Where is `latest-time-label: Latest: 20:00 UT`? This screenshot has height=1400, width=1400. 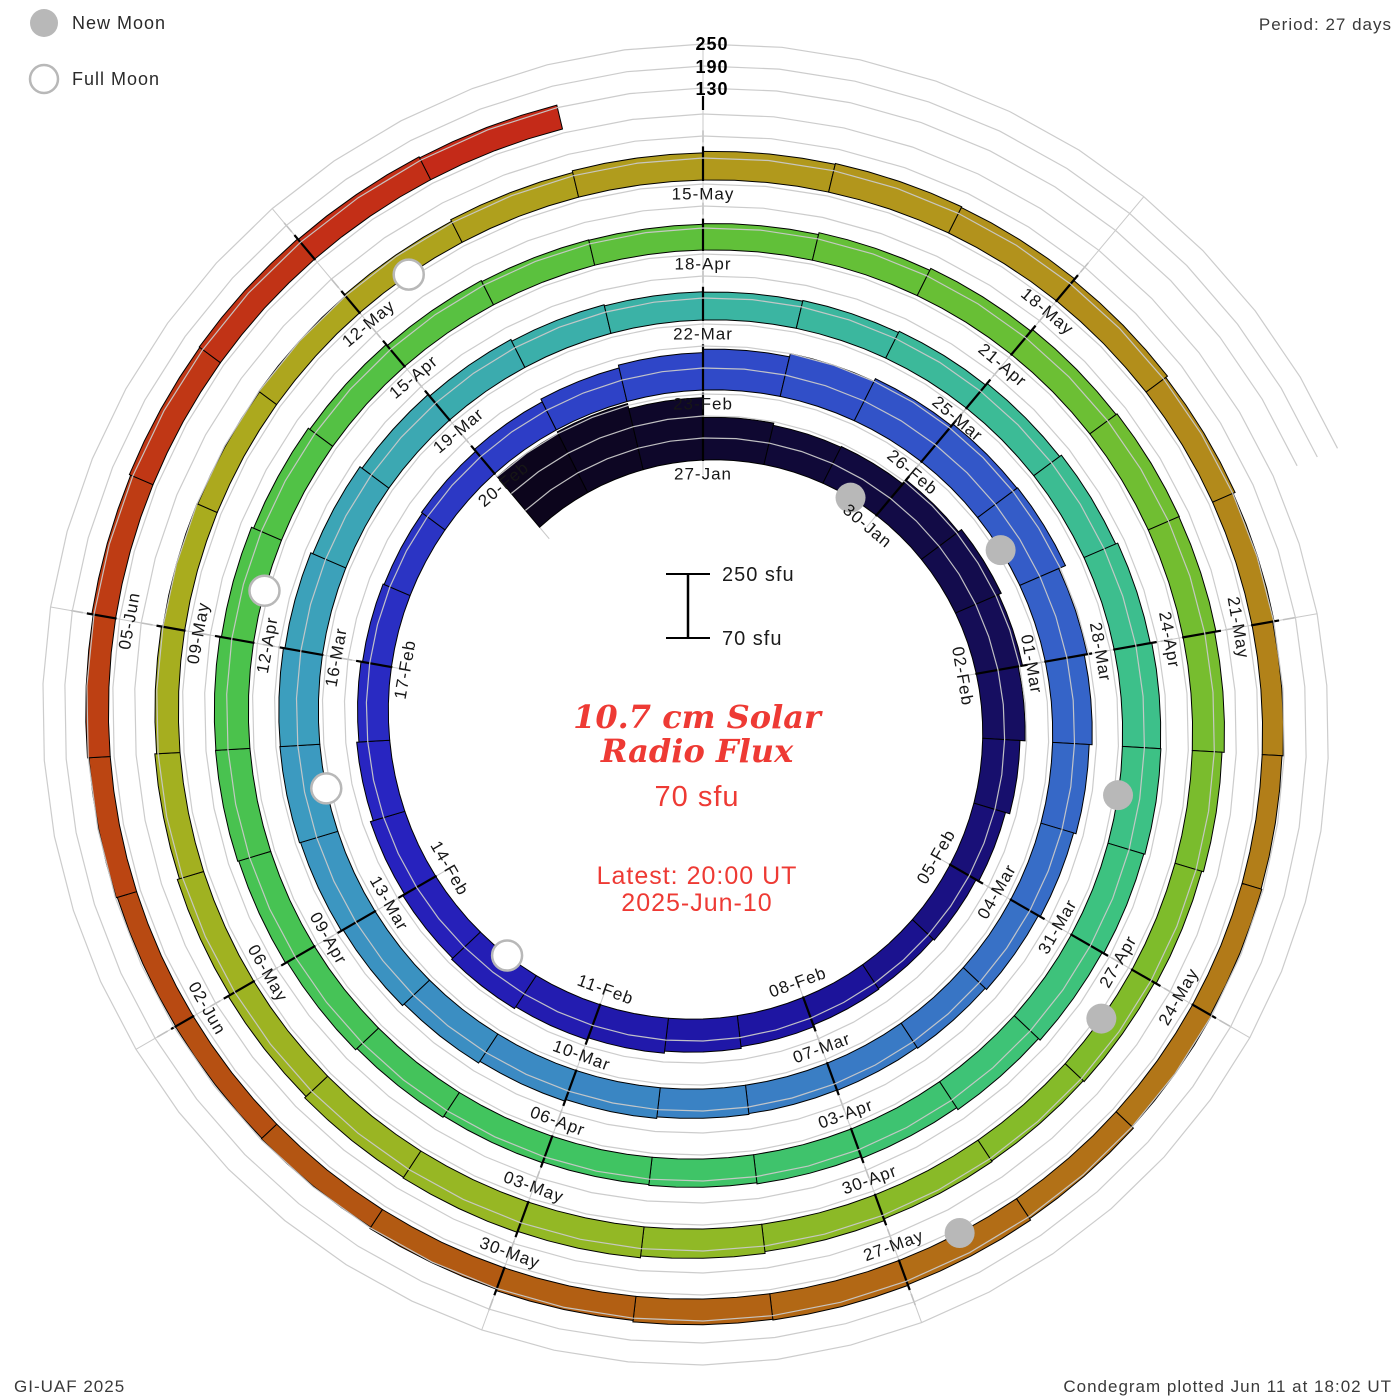
latest-time-label: Latest: 20:00 UT is located at coordinates (697, 876).